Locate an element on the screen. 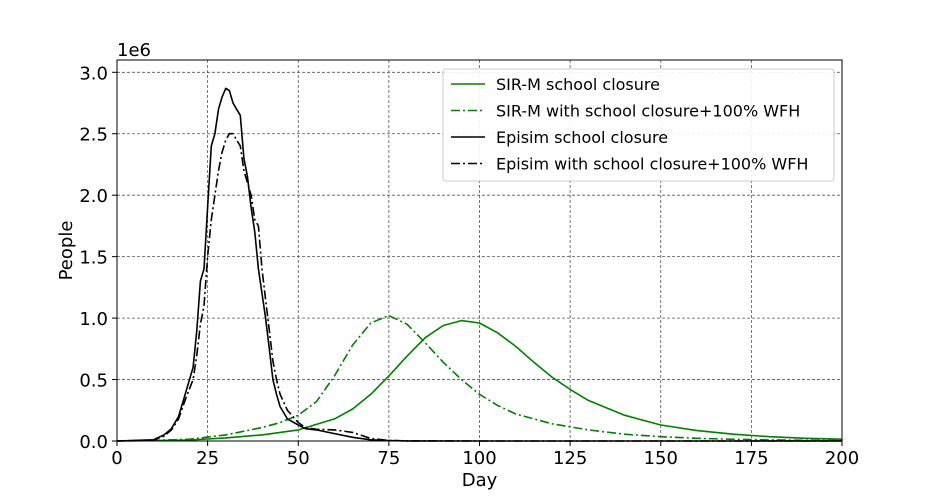 The image size is (936, 504). x-tick-label: 150 is located at coordinates (661, 458).